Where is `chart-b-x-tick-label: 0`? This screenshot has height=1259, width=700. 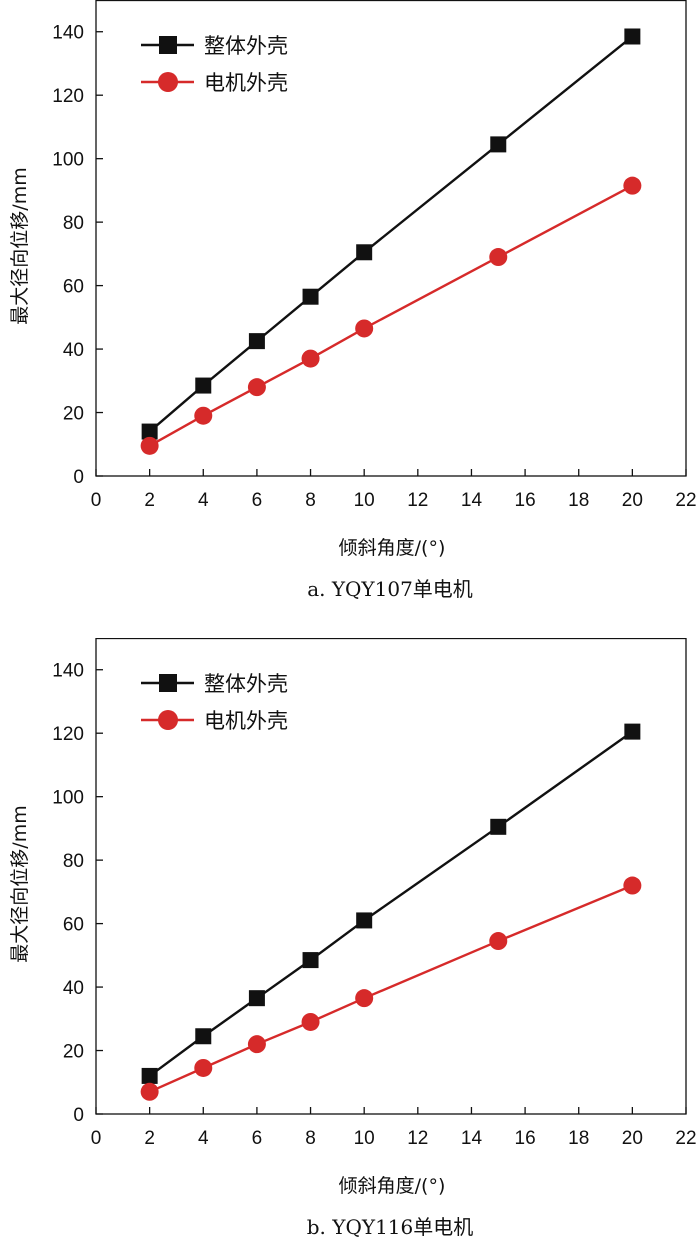 chart-b-x-tick-label: 0 is located at coordinates (96, 1138).